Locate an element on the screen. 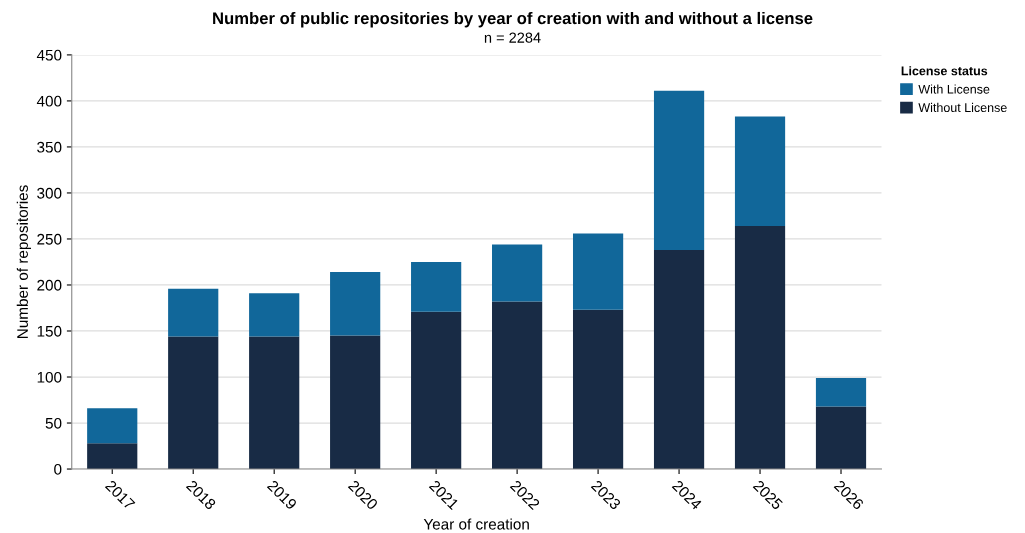 This screenshot has width=1025, height=533. y-tick-label: 100 is located at coordinates (49, 377).